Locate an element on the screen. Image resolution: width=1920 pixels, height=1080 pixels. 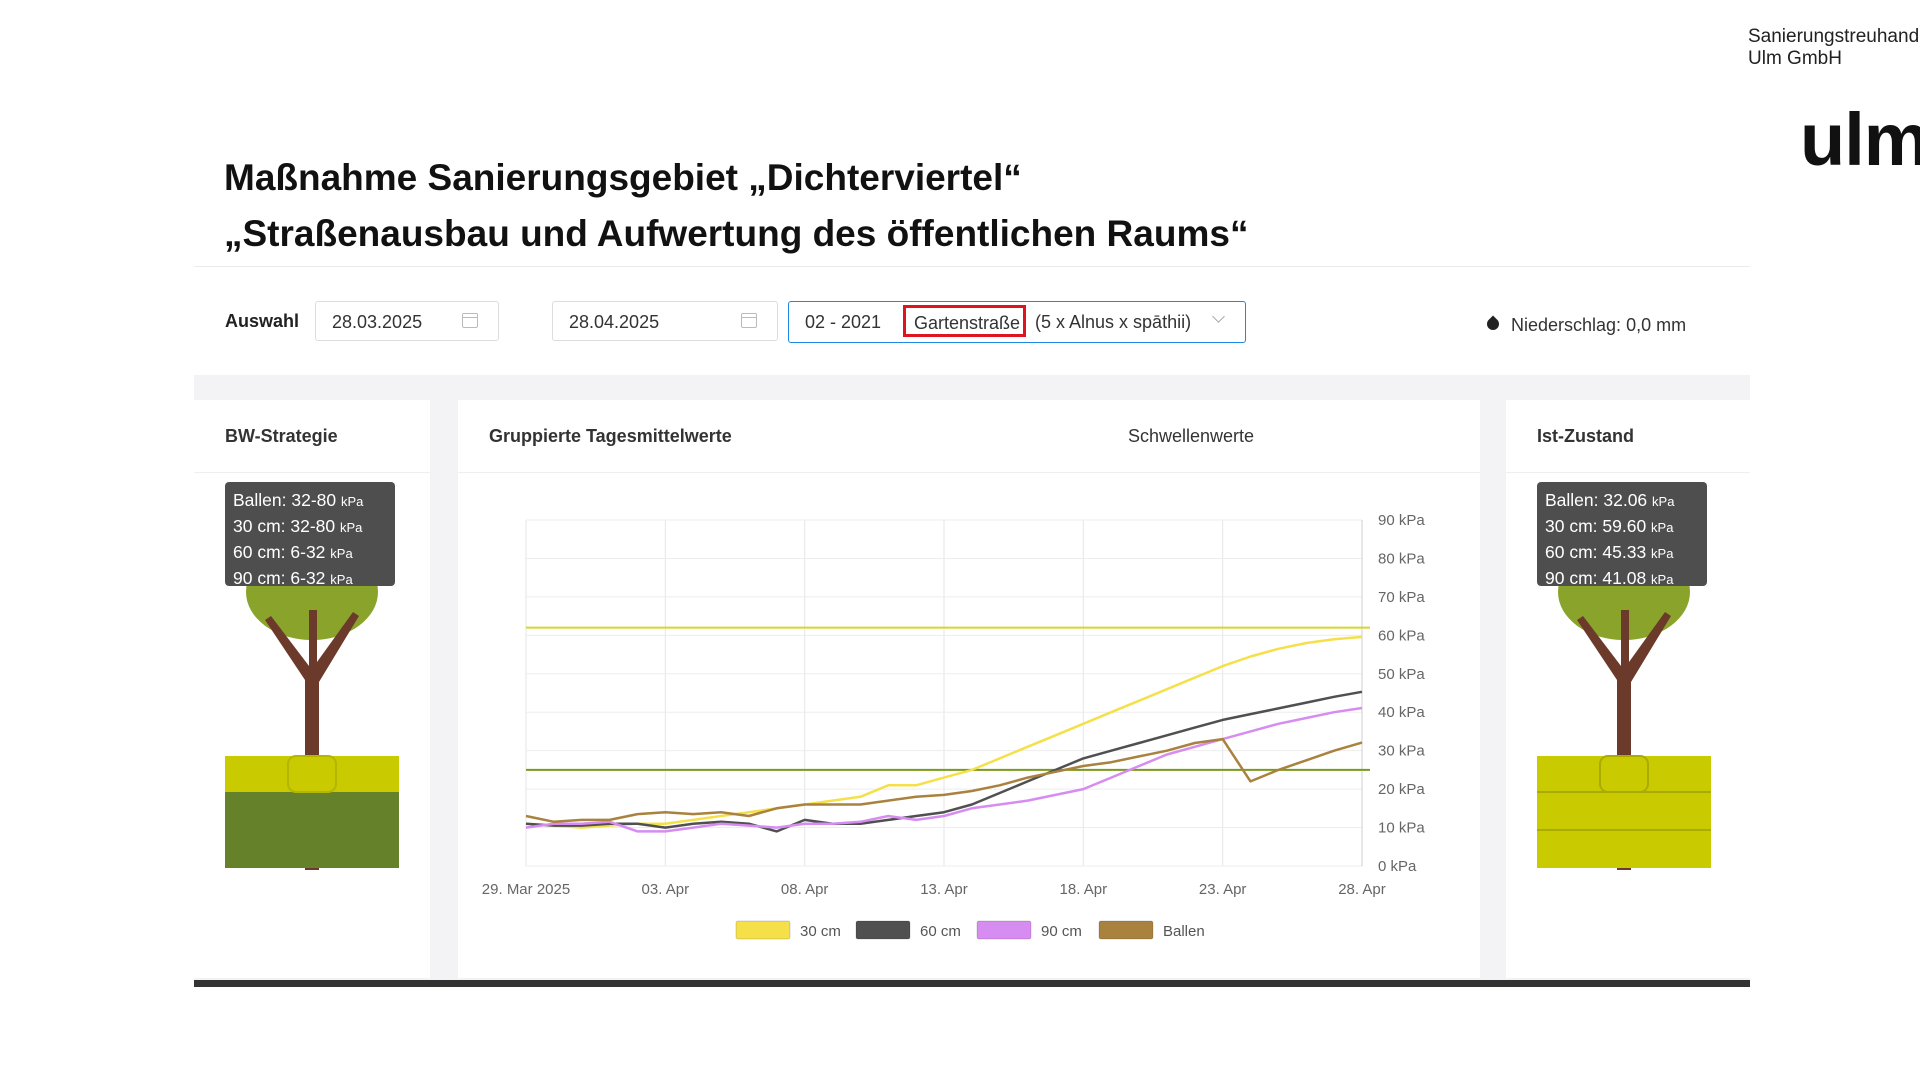
strategy-row: 60 cm: 6-32 kPa is located at coordinates (293, 552).